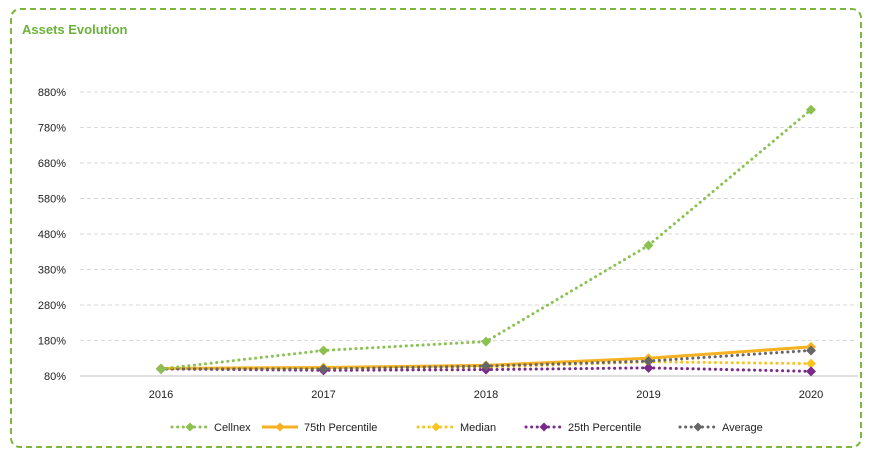  What do you see at coordinates (52, 164) in the screenshot?
I see `y-tick-label: 680%` at bounding box center [52, 164].